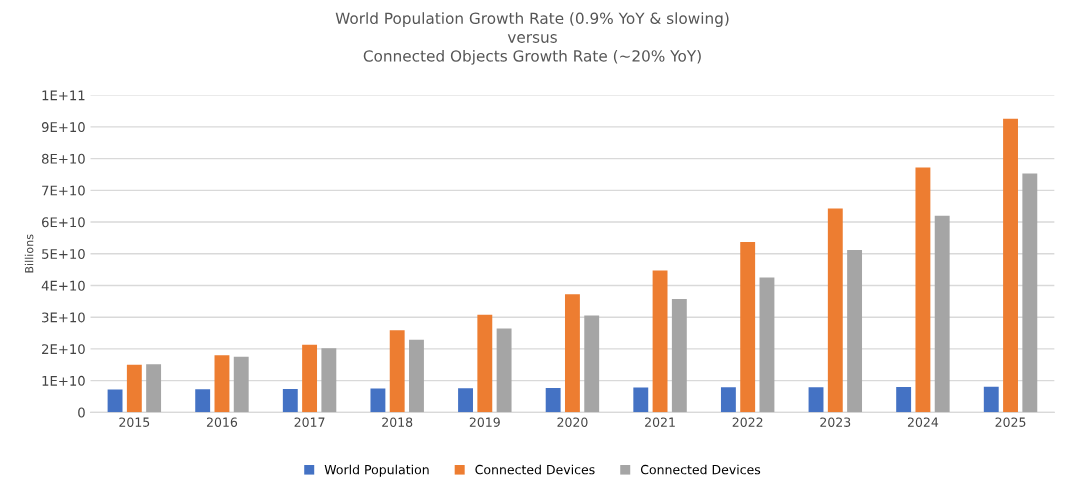 The image size is (1065, 488). I want to click on x-tick-label: 2022, so click(747, 422).